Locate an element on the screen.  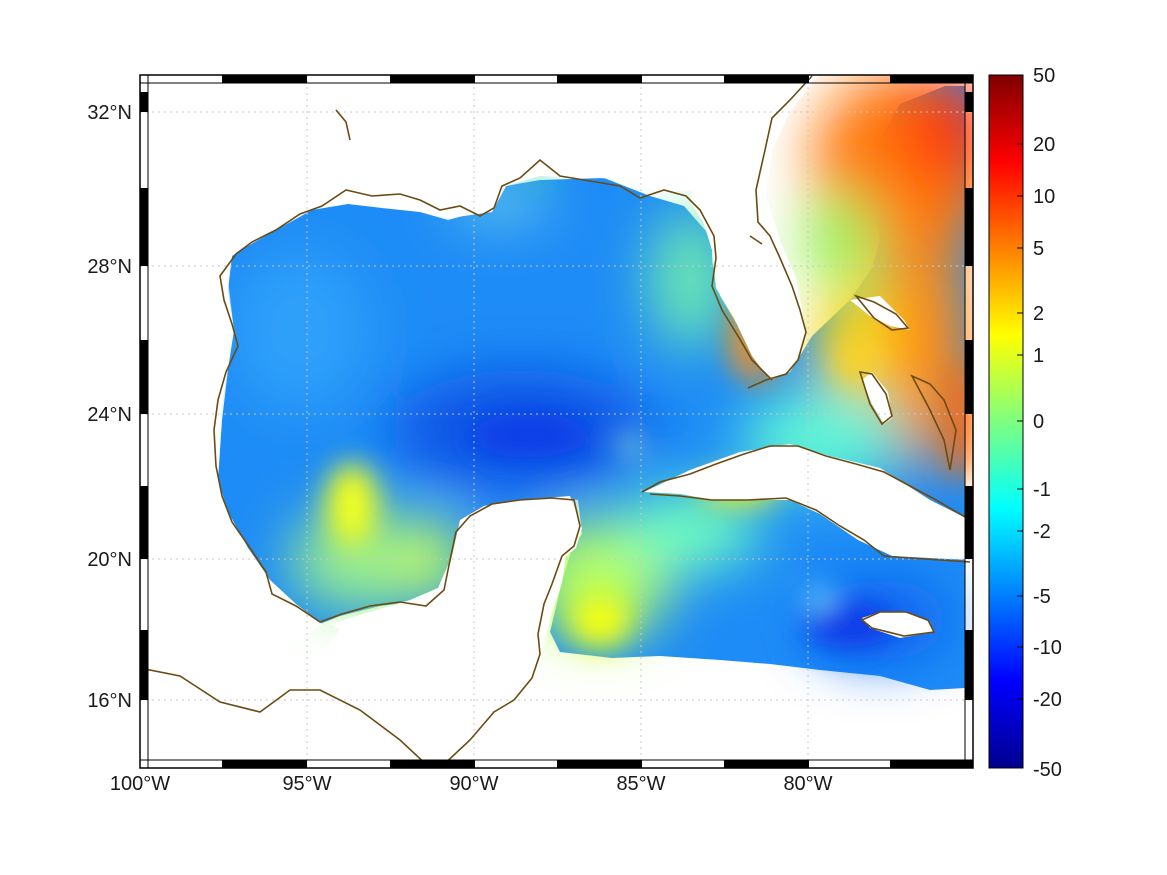
west-land is located at coordinates (231, 455).